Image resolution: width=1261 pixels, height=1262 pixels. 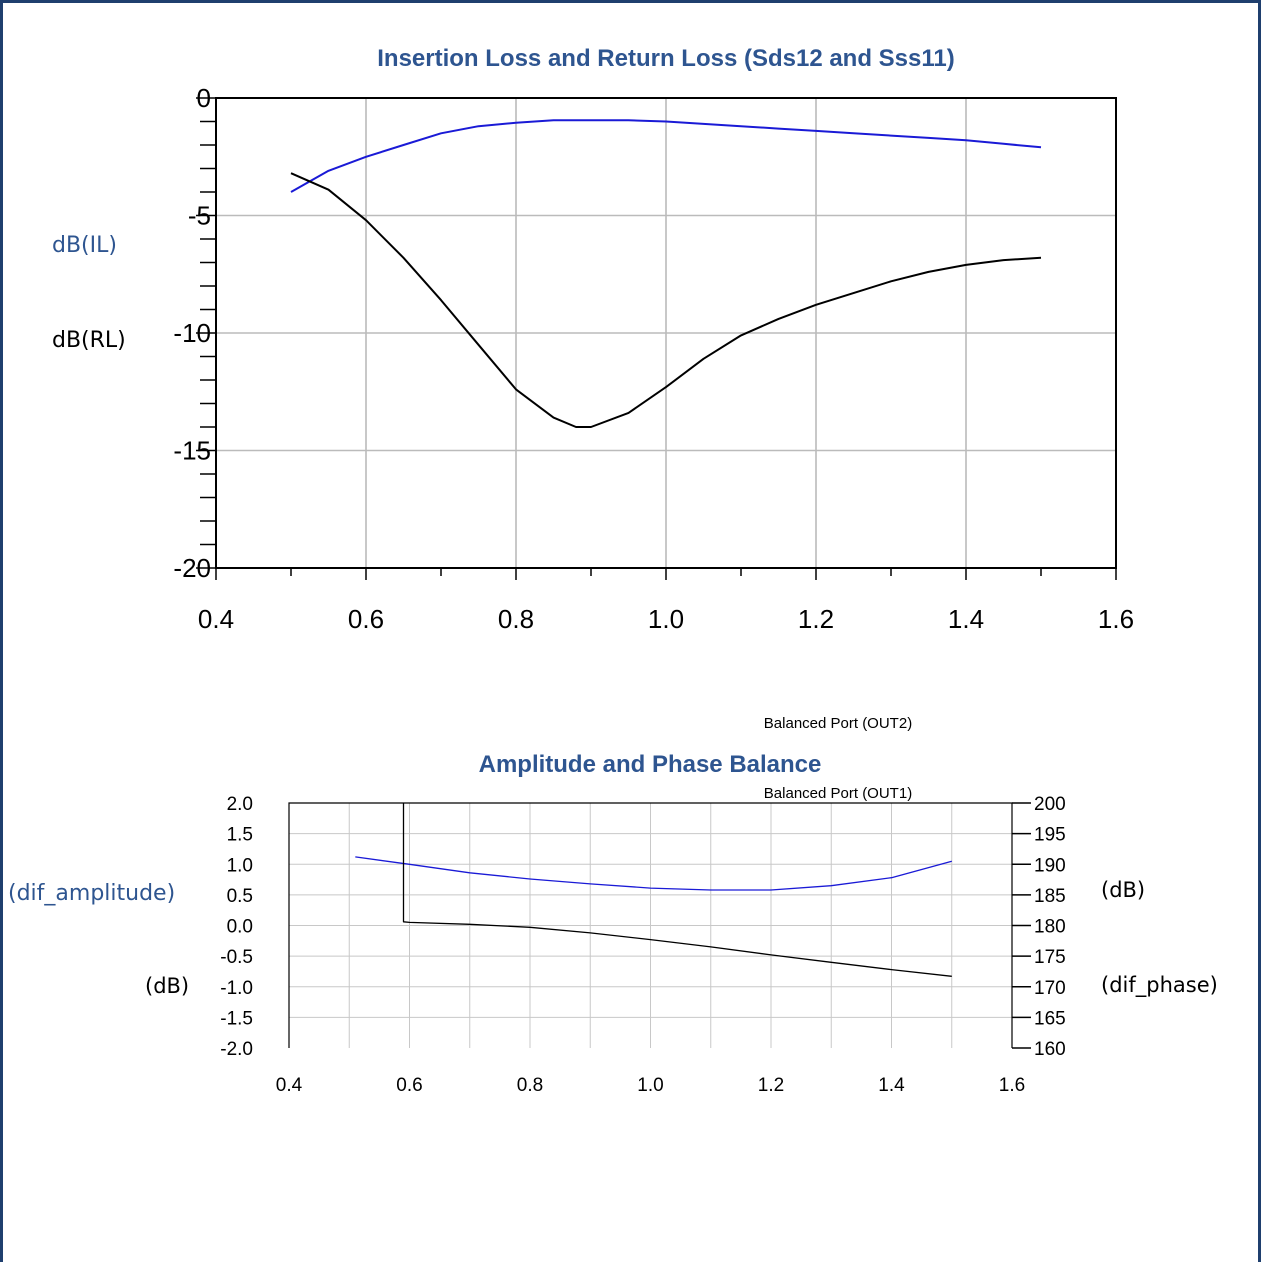 What do you see at coordinates (891, 1085) in the screenshot?
I see `chart2-x-tick-label: 1.4` at bounding box center [891, 1085].